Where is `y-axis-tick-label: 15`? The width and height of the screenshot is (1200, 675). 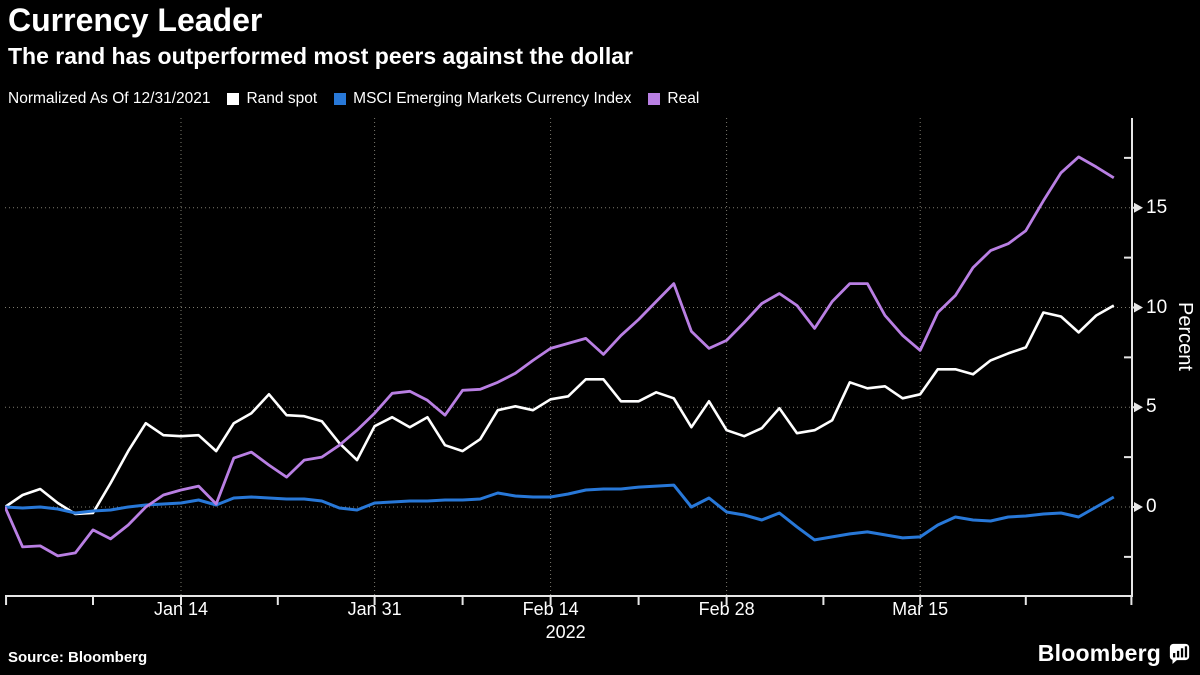 y-axis-tick-label: 15 is located at coordinates (1157, 207).